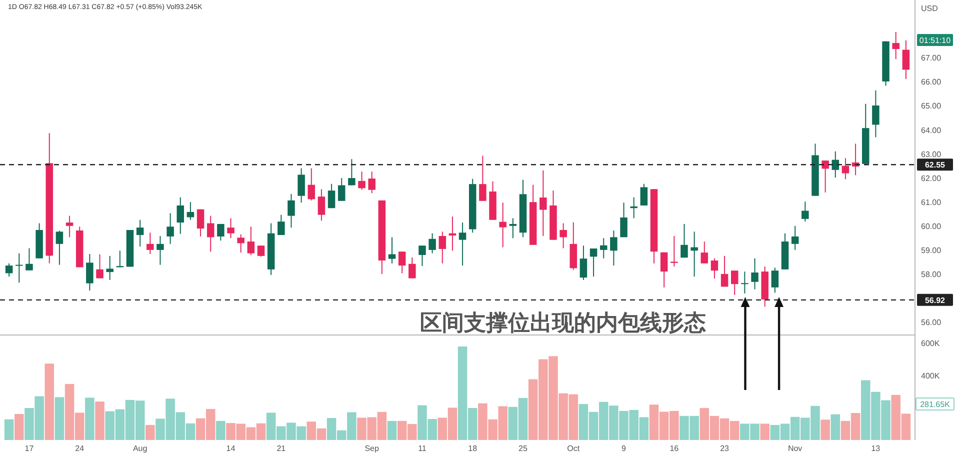 The image size is (960, 454). Describe the element at coordinates (931, 154) in the screenshot. I see `y-tick-label: 63.00` at that location.